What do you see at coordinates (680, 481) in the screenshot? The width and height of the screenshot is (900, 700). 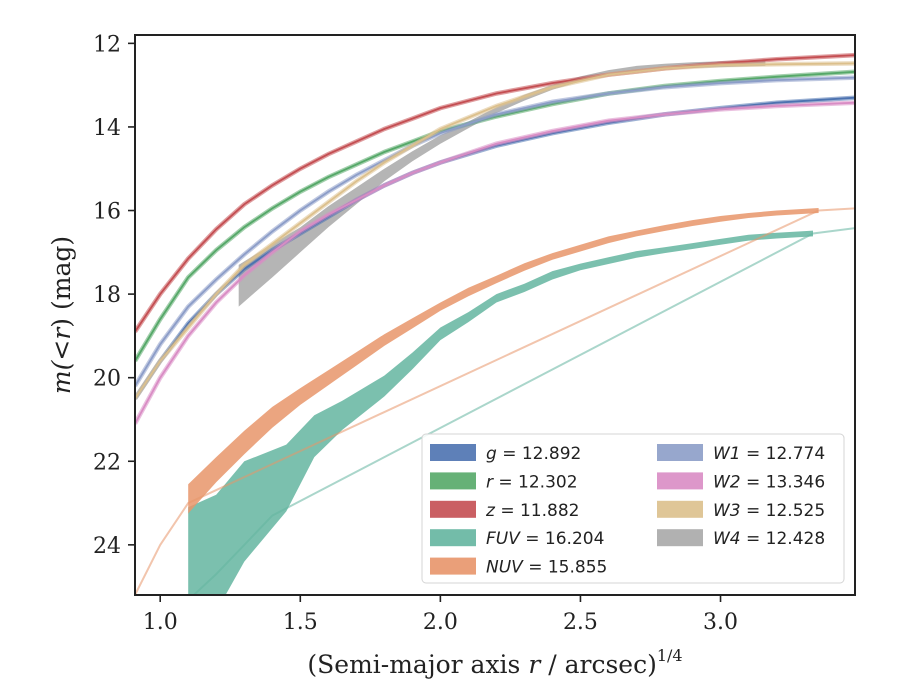 I see `legend-swatch-w2` at bounding box center [680, 481].